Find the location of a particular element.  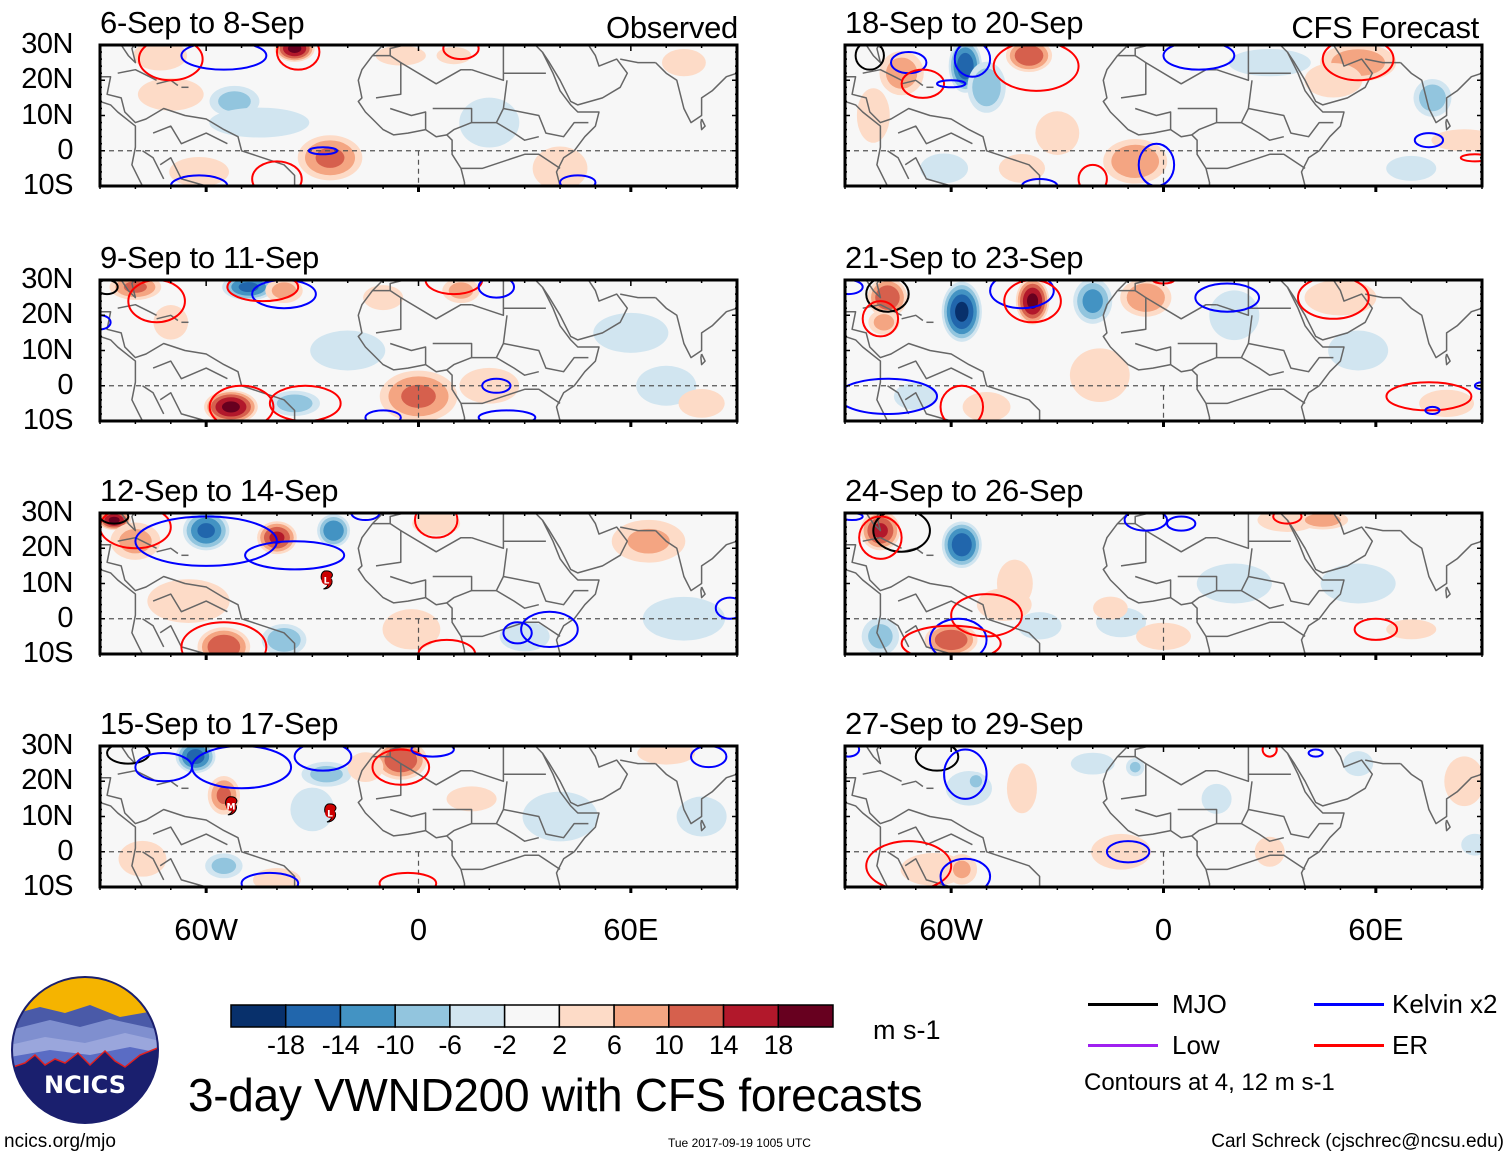

map-panel is located at coordinates (1163, 585).